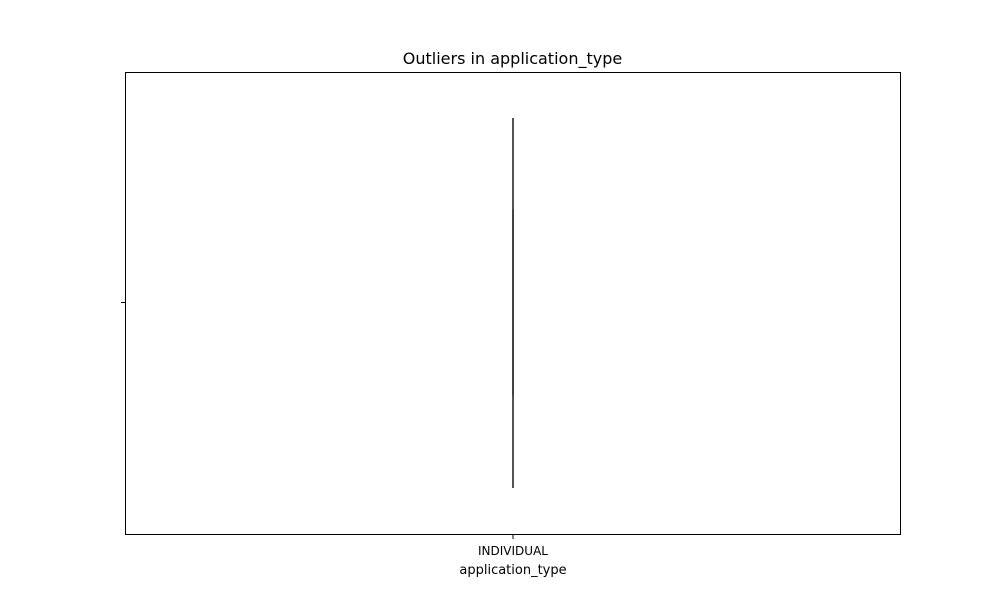 Image resolution: width=1000 pixels, height=600 pixels. Describe the element at coordinates (513, 551) in the screenshot. I see `x-tick-label: INDIVIDUAL` at that location.